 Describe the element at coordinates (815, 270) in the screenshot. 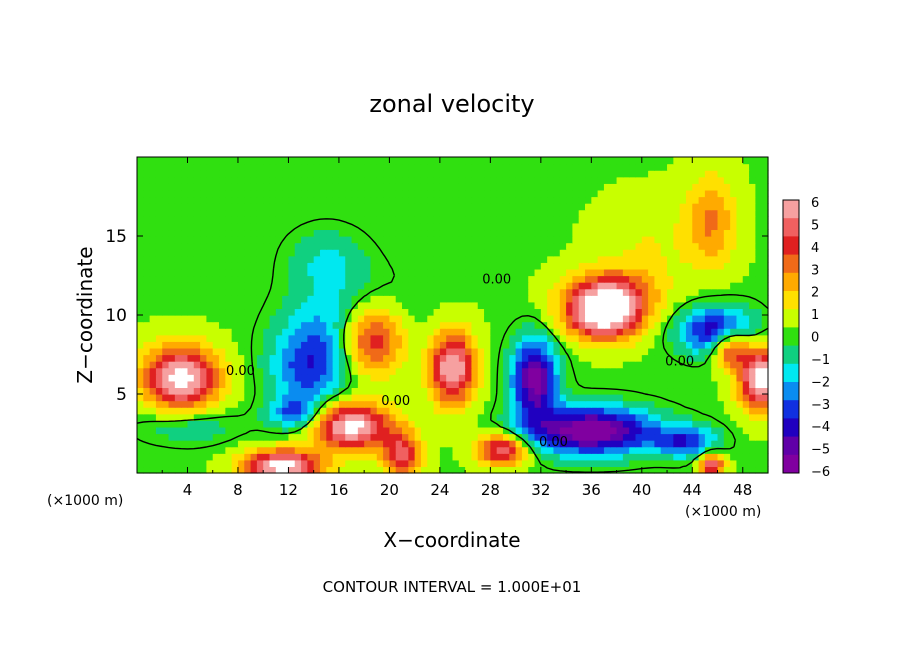

I see `colorbar-tick-label: 3` at that location.